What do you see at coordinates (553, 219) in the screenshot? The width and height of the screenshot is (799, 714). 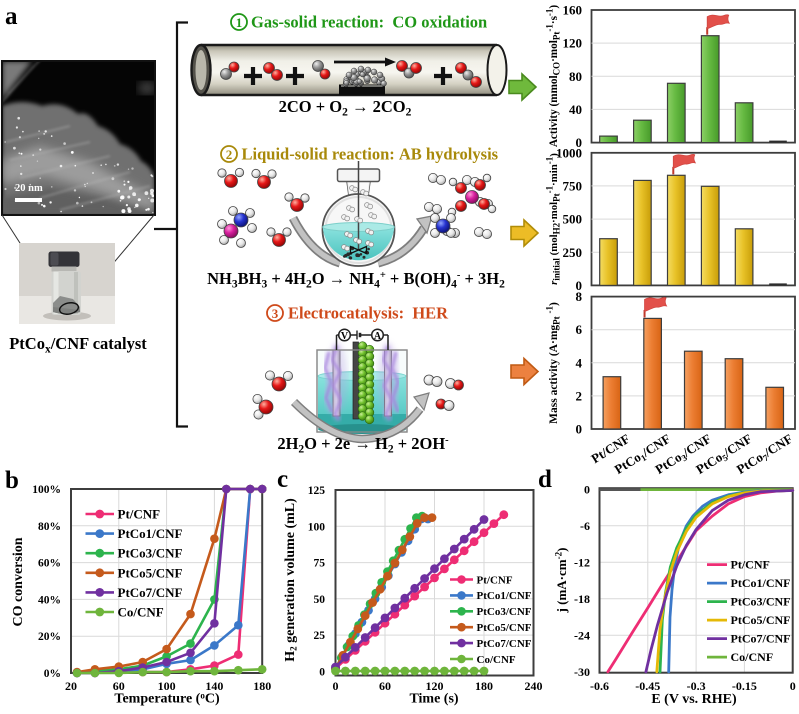 I see `svg-text:rinitial​ (molH2​·molPt​-1​·mi: rinitial​ (molH2​·molPt​-1​·min-1​)` at bounding box center [553, 219].